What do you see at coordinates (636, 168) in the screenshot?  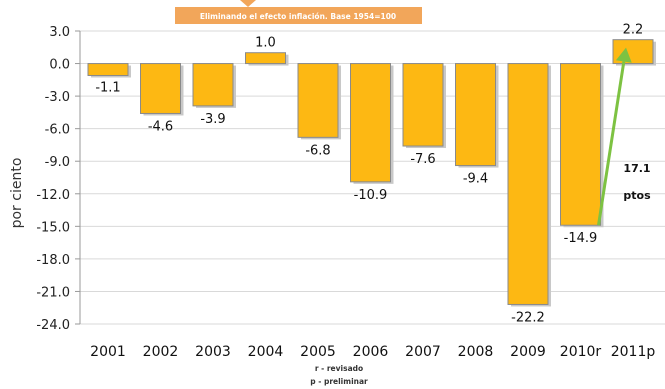 I see `annotation-value: 17.1` at bounding box center [636, 168].